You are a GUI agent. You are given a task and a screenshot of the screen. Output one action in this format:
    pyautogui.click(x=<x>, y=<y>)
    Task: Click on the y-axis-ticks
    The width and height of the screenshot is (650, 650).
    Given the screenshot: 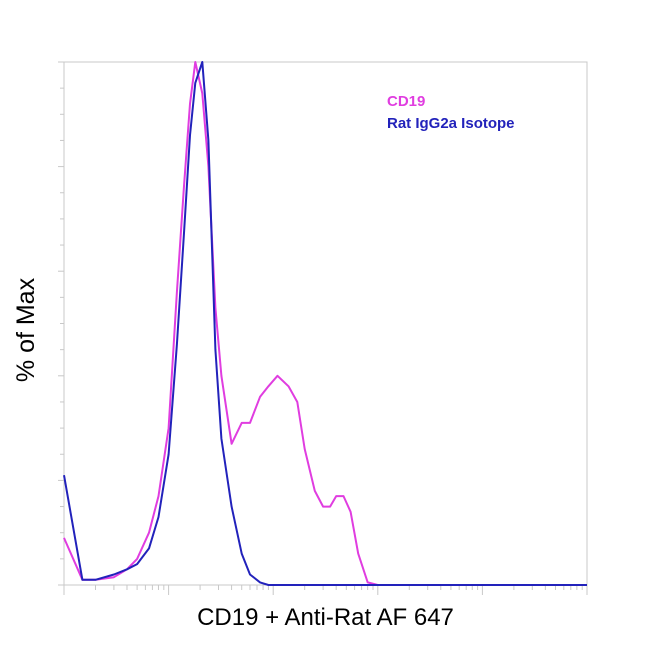 What is the action you would take?
    pyautogui.click(x=61, y=323)
    